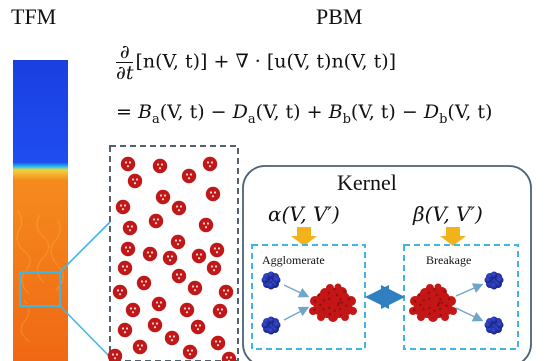 This screenshot has height=361, width=550. What do you see at coordinates (40, 289) in the screenshot?
I see `tfm-zoom-box` at bounding box center [40, 289].